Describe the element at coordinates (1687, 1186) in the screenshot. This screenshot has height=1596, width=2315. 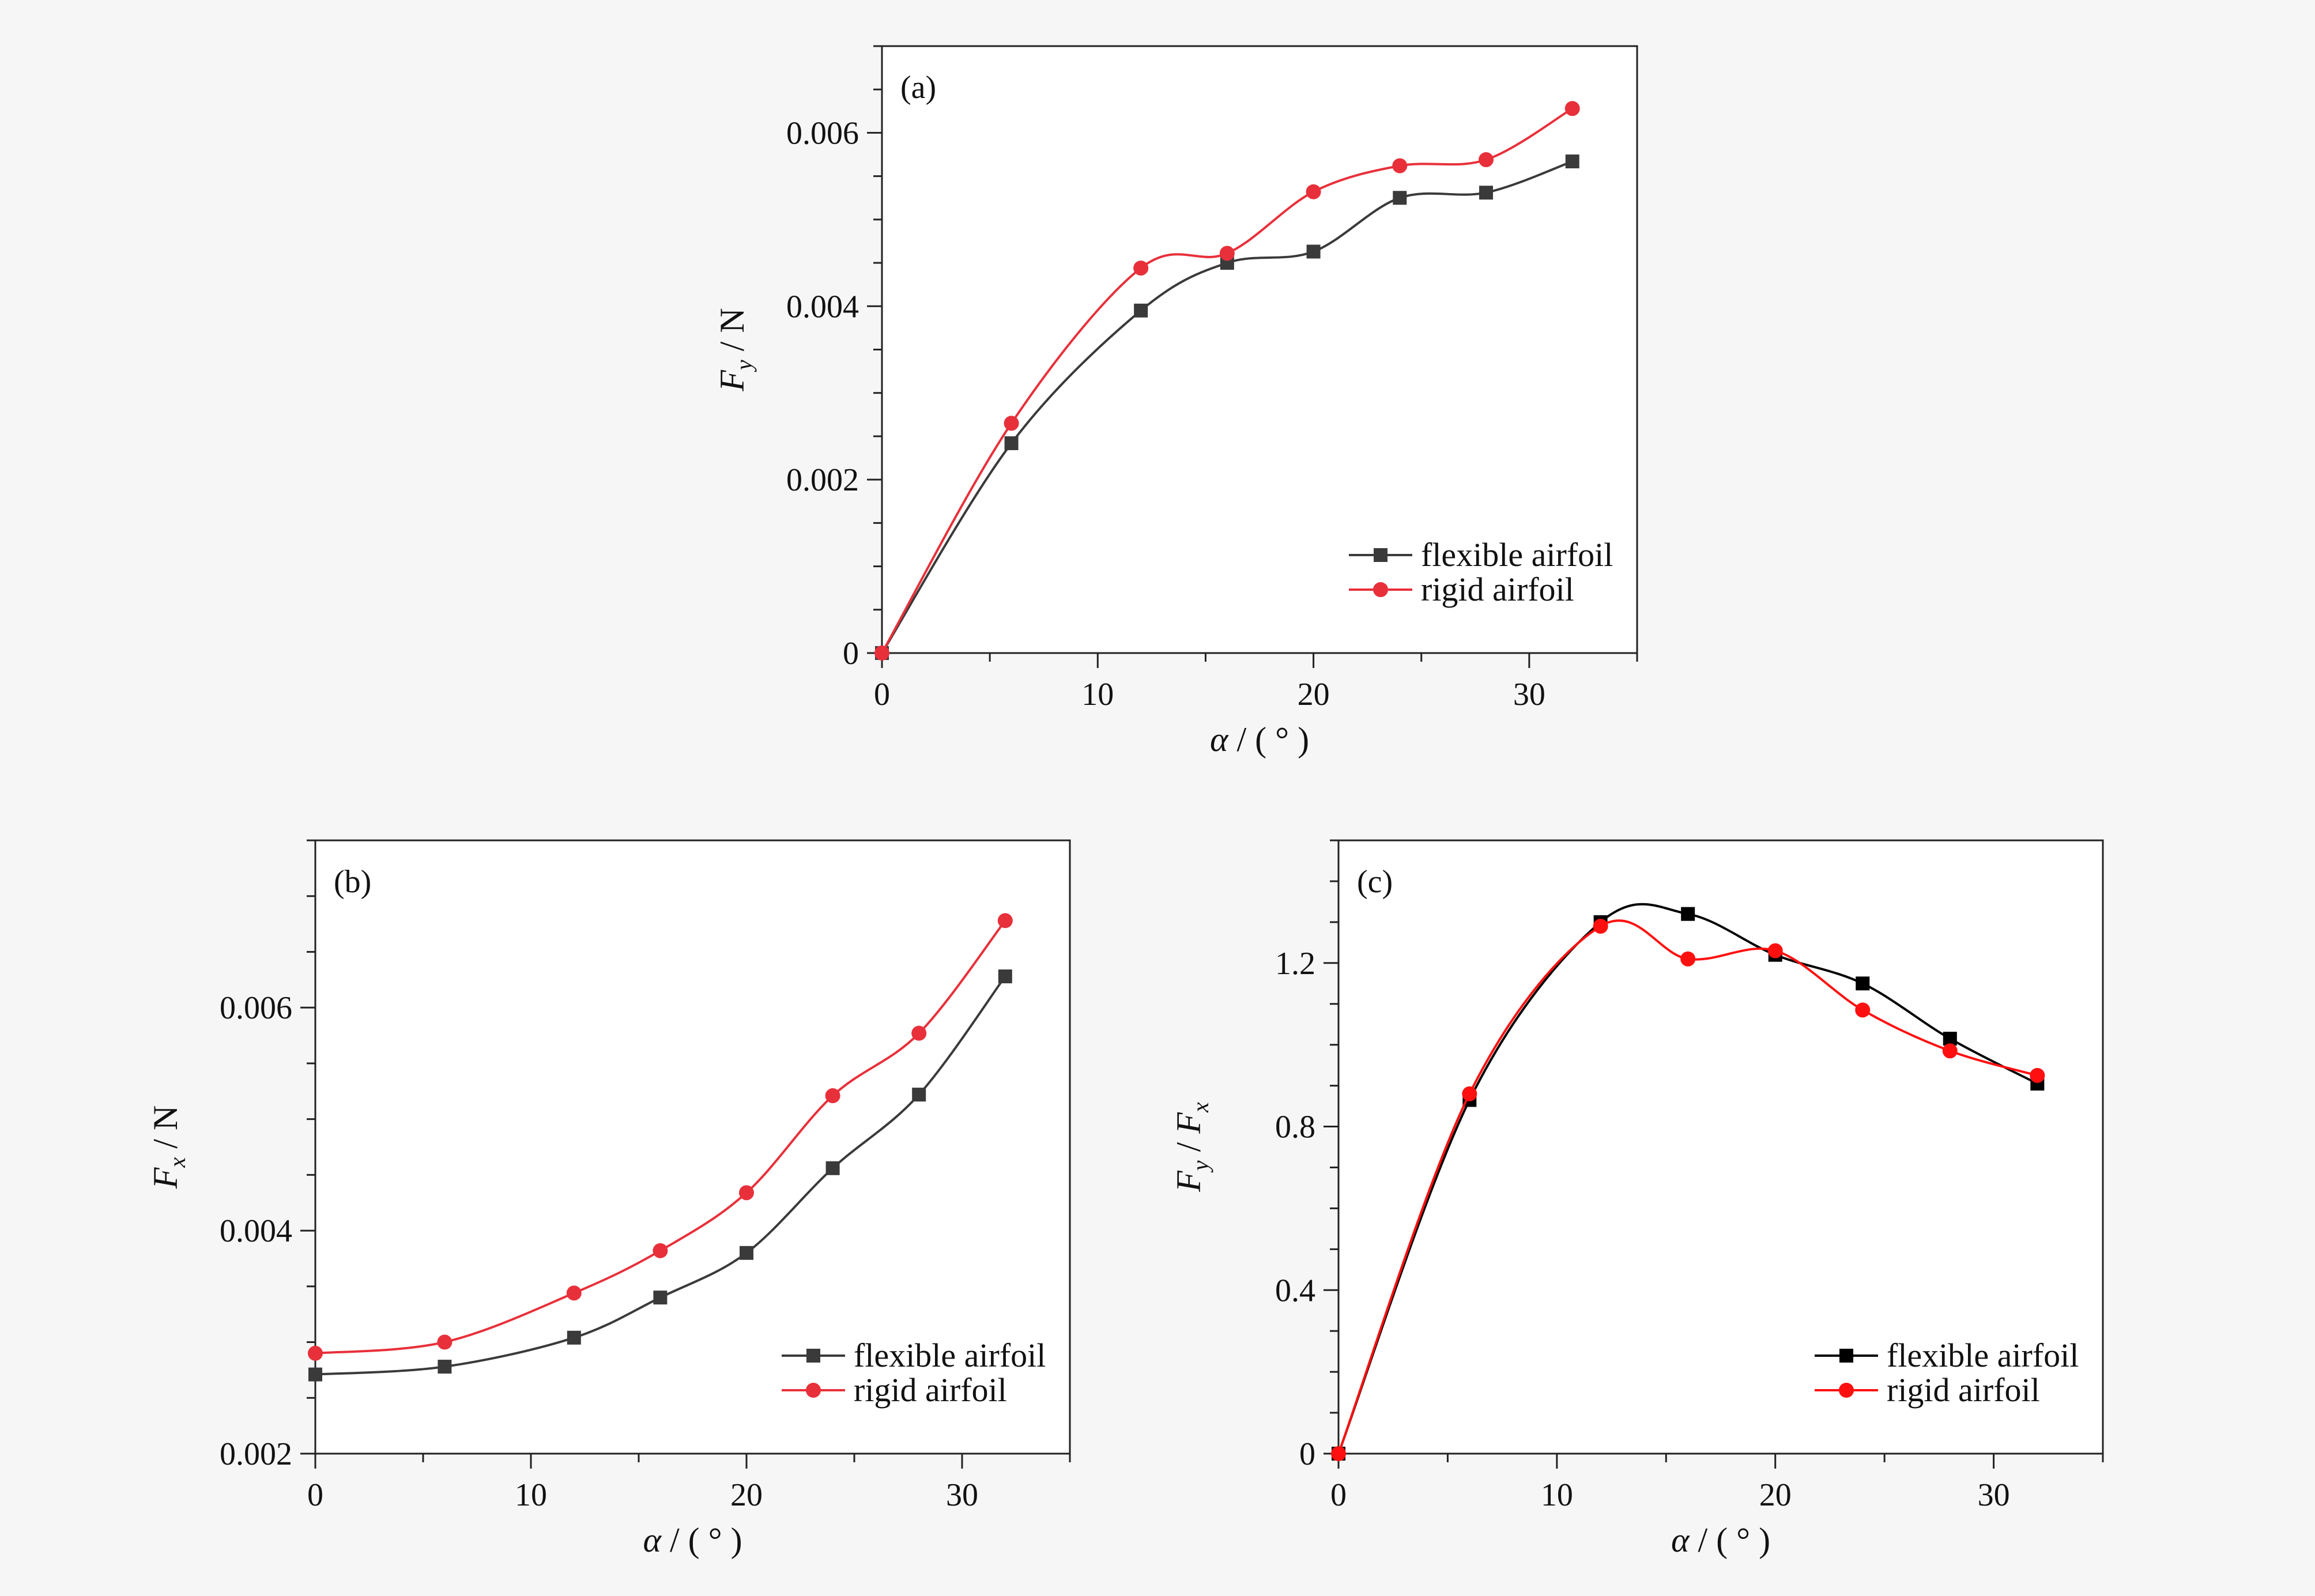
I see `series-line` at that location.